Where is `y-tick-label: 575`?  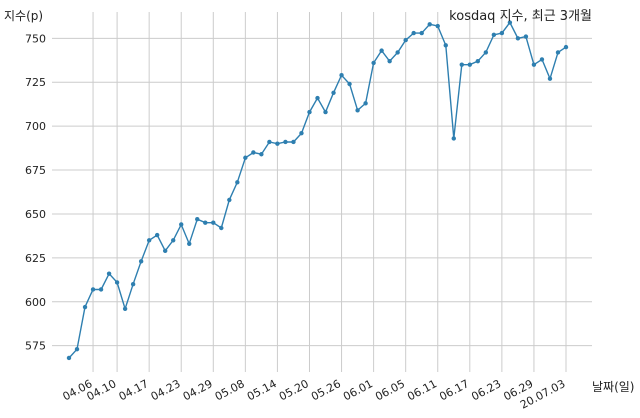
y-tick-label: 575 is located at coordinates (35, 346).